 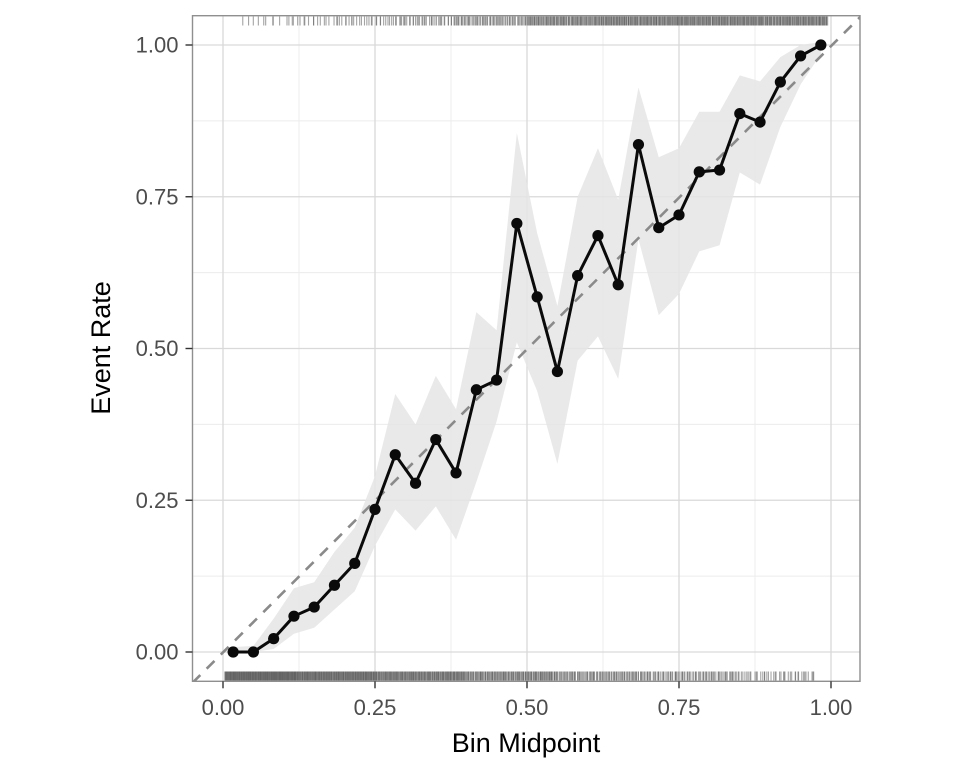 What do you see at coordinates (157, 196) in the screenshot?
I see `y-tick-label: 0.75` at bounding box center [157, 196].